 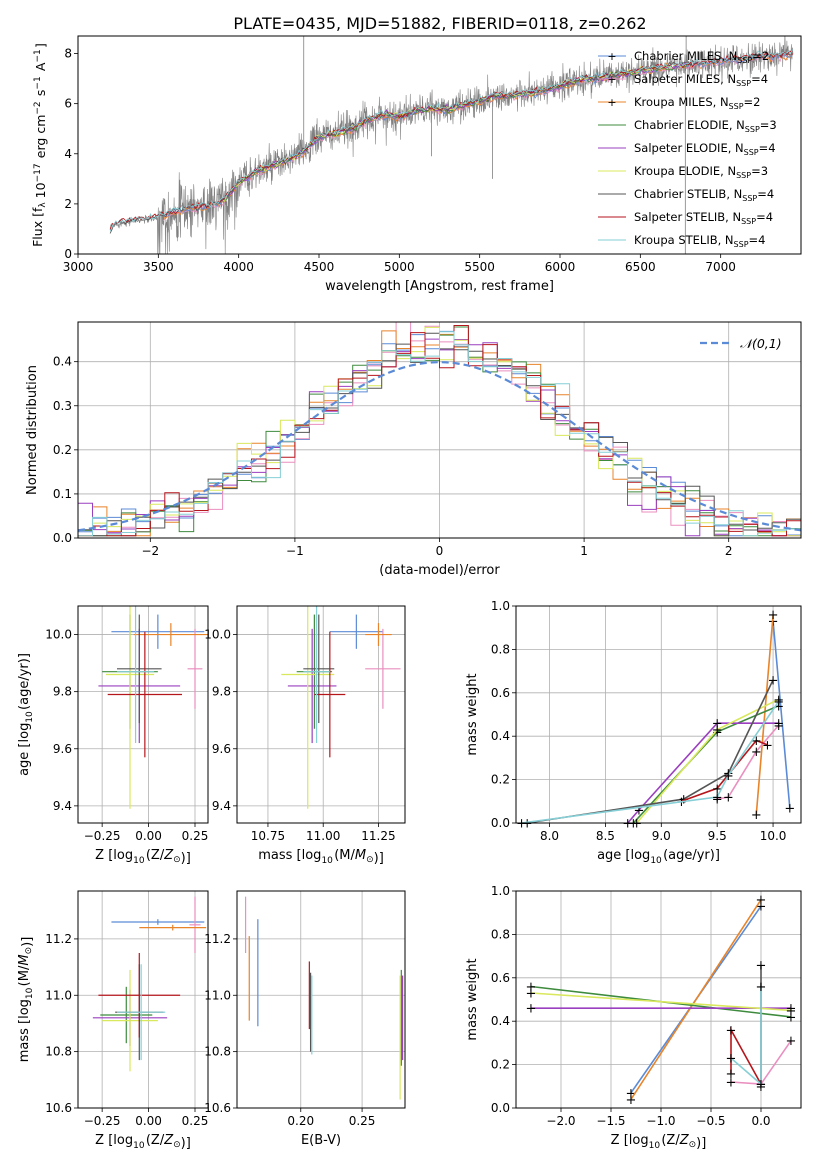 I want to click on spectrum-ytick-label-3: 6, so click(x=68, y=104).